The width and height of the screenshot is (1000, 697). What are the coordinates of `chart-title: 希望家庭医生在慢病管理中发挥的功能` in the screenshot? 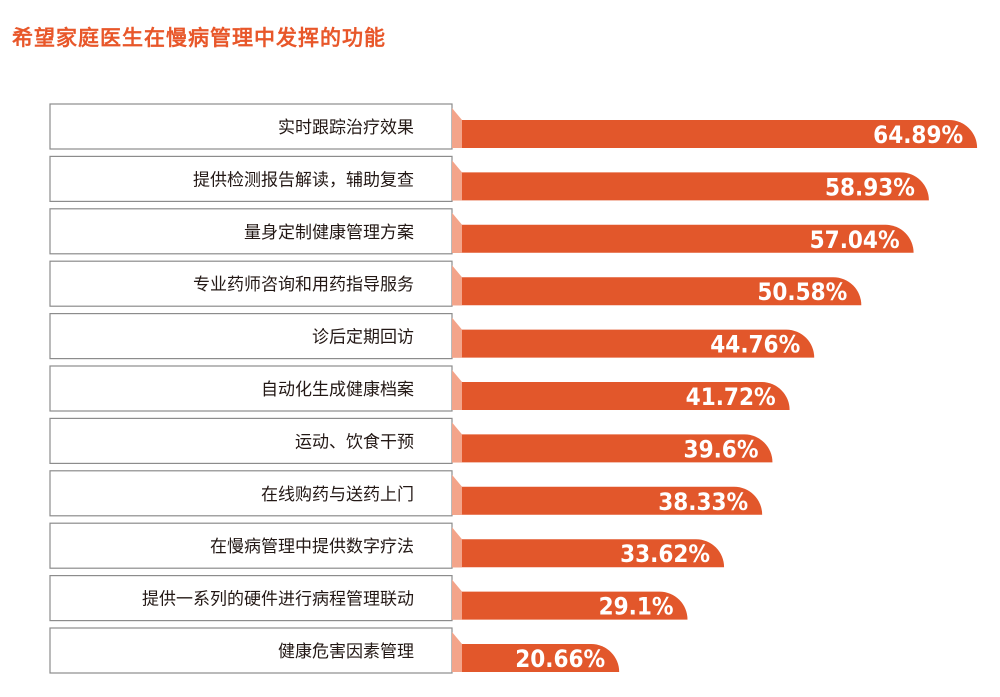 It's located at (199, 38).